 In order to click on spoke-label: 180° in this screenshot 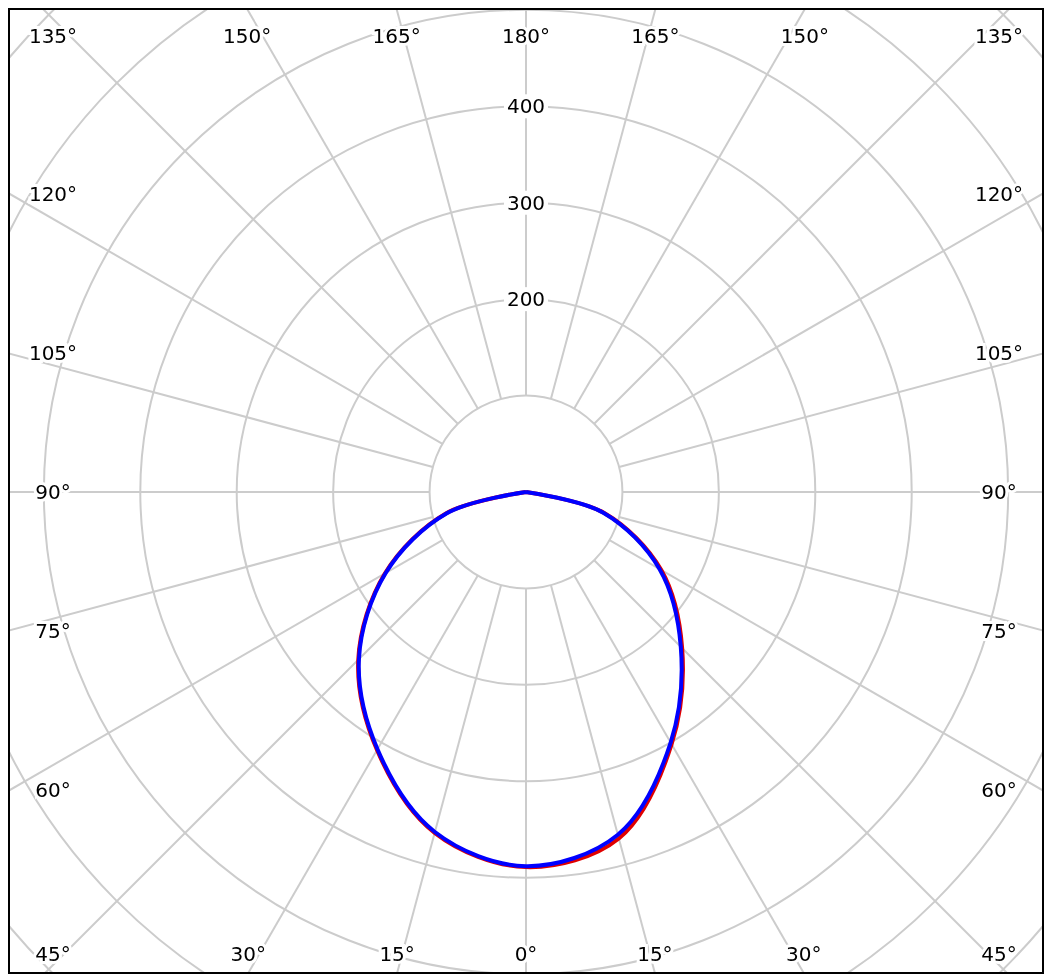, I will do `click(526, 36)`.